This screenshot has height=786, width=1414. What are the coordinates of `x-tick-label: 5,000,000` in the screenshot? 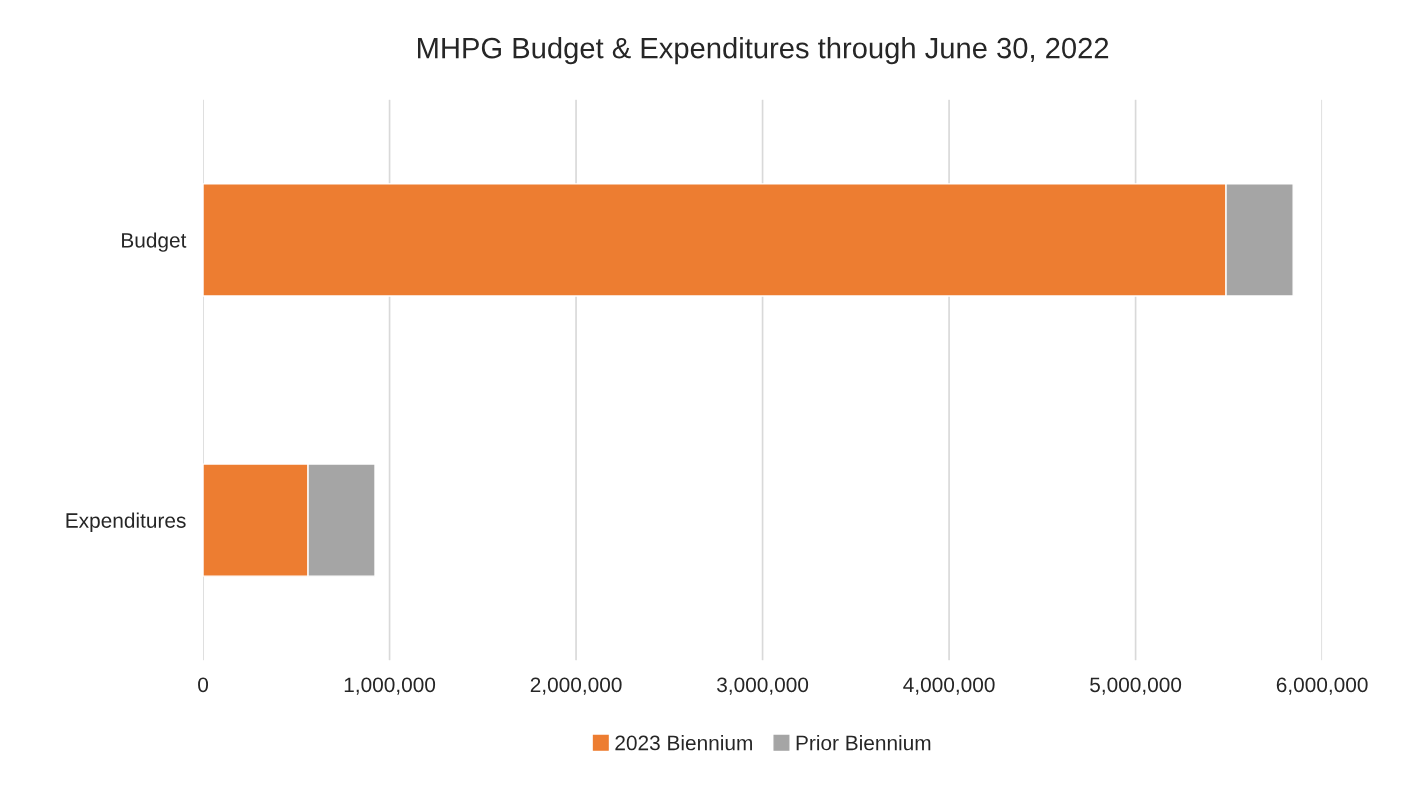 It's located at (1136, 686).